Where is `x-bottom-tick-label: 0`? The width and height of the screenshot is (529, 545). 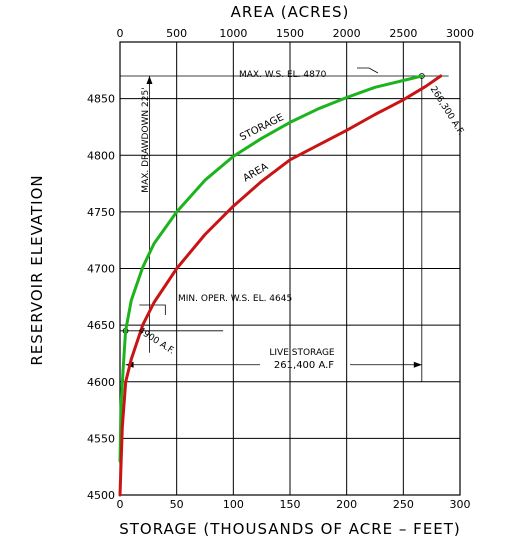 x-bottom-tick-label: 0 is located at coordinates (120, 504).